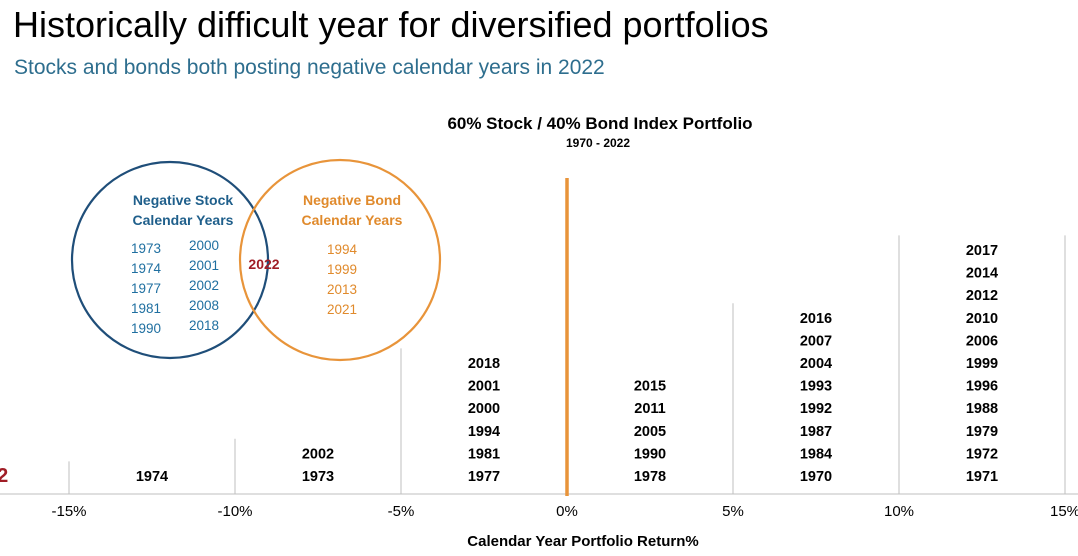  I want to click on year-label: 1977, so click(484, 477).